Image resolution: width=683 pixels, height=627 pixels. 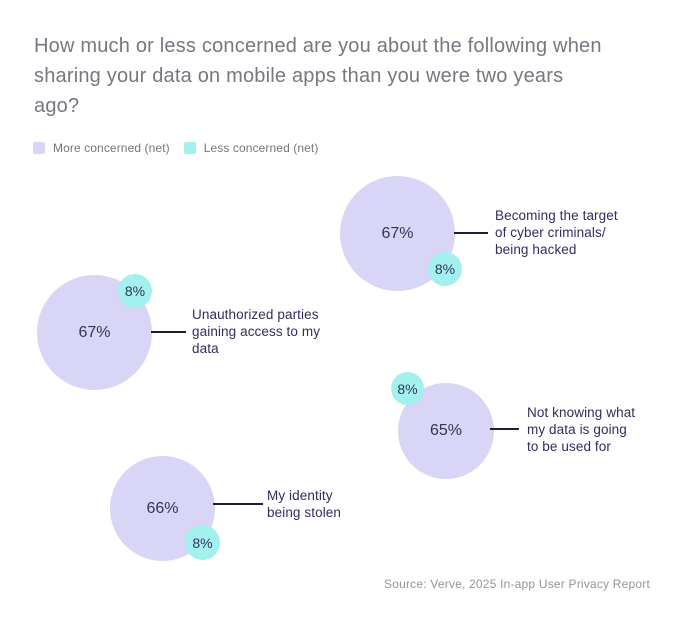 I want to click on bubble-less-concerned-data-usage: 8%, so click(x=407, y=388).